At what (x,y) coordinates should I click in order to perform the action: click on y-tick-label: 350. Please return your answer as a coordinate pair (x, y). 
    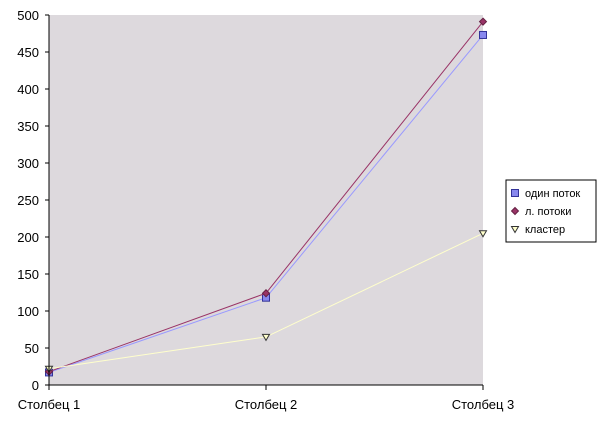
    Looking at the image, I should click on (28, 126).